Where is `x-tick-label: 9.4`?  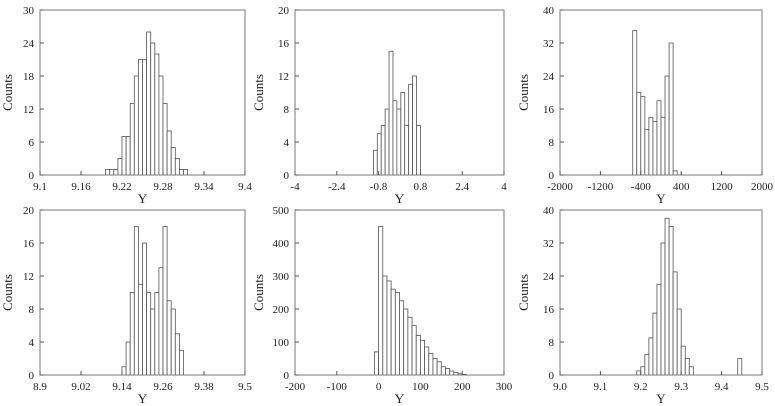
x-tick-label: 9.4 is located at coordinates (245, 187).